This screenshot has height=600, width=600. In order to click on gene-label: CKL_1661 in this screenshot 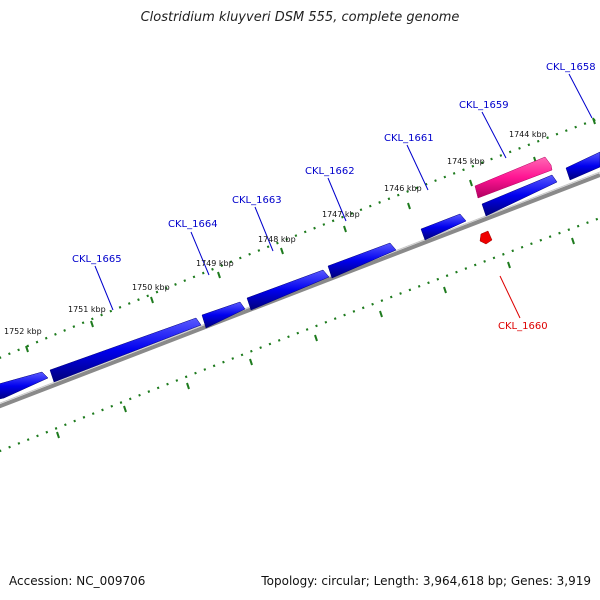, I will do `click(409, 138)`.